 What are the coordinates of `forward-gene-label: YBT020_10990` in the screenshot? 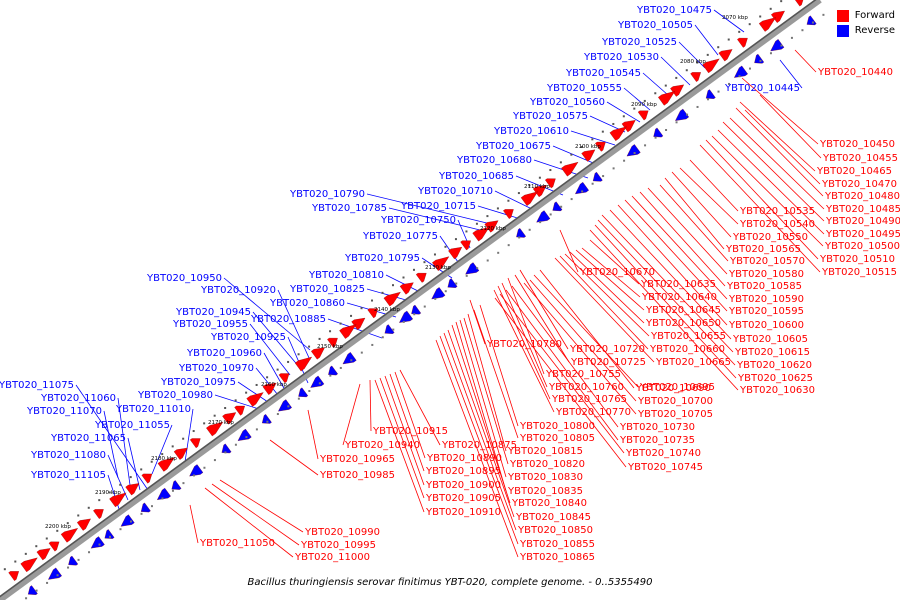 It's located at (342, 532).